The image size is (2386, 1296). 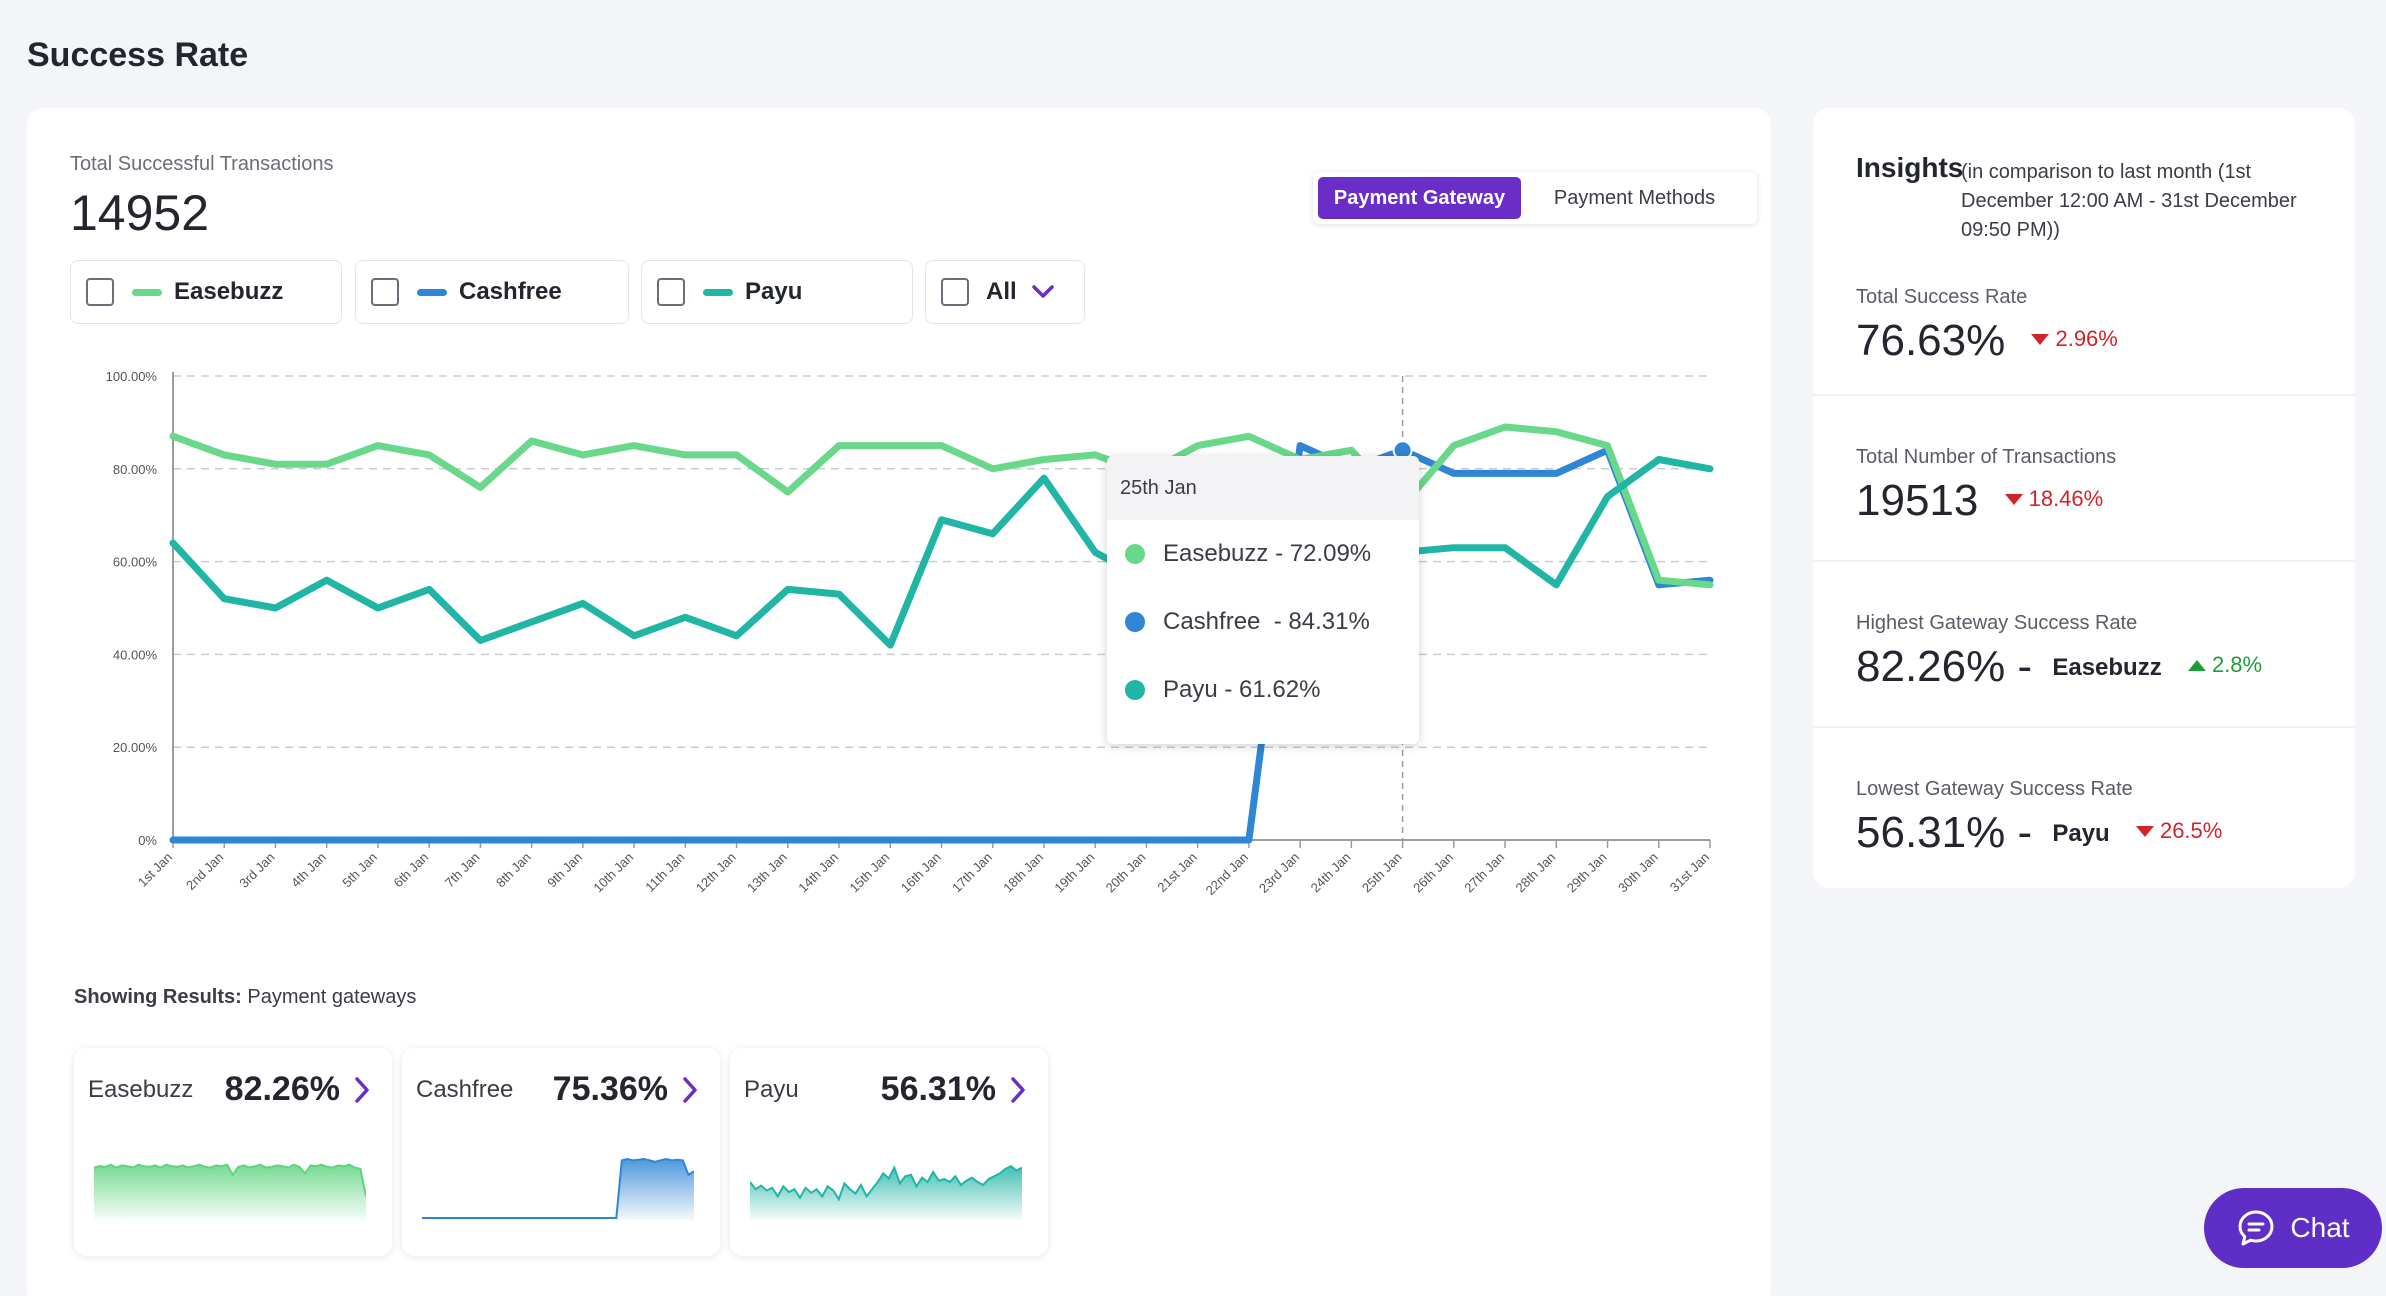 I want to click on x-tick-label: 25th Jan, so click(x=1382, y=873).